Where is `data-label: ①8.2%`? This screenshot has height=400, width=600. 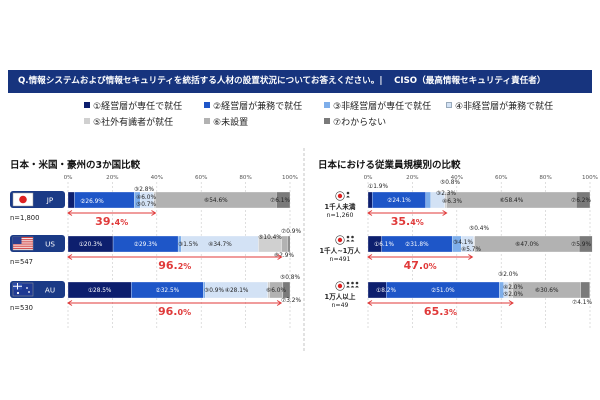
data-label: ①8.2% is located at coordinates (386, 290).